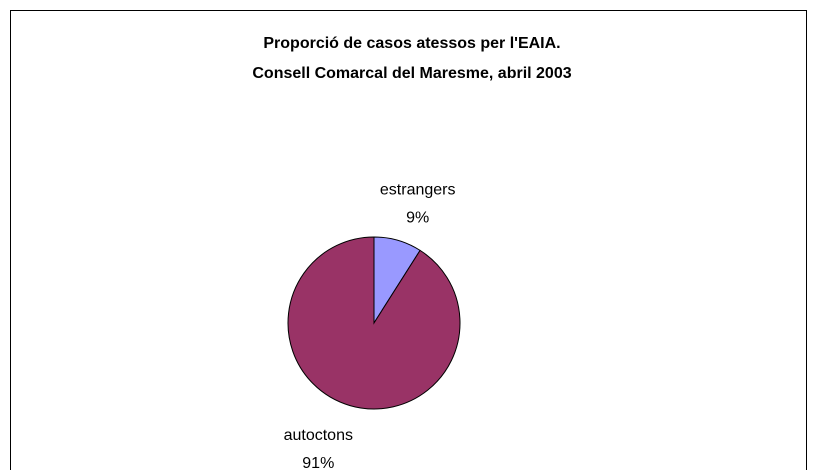 The image size is (817, 470). What do you see at coordinates (374, 323) in the screenshot?
I see `pie-slice` at bounding box center [374, 323].